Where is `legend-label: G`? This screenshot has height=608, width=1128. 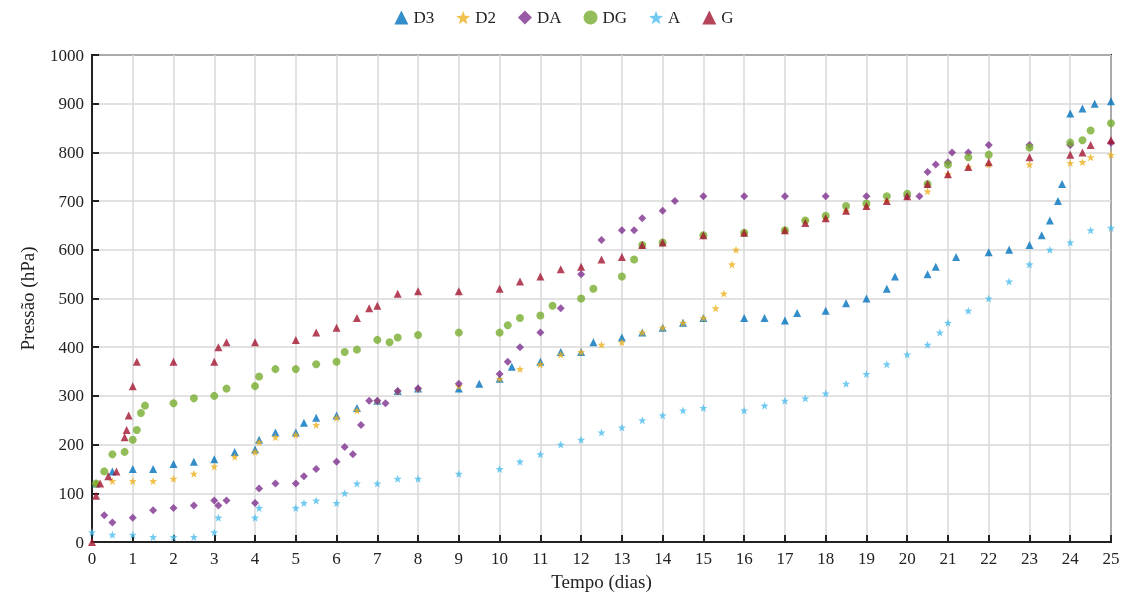
legend-label: G is located at coordinates (727, 17).